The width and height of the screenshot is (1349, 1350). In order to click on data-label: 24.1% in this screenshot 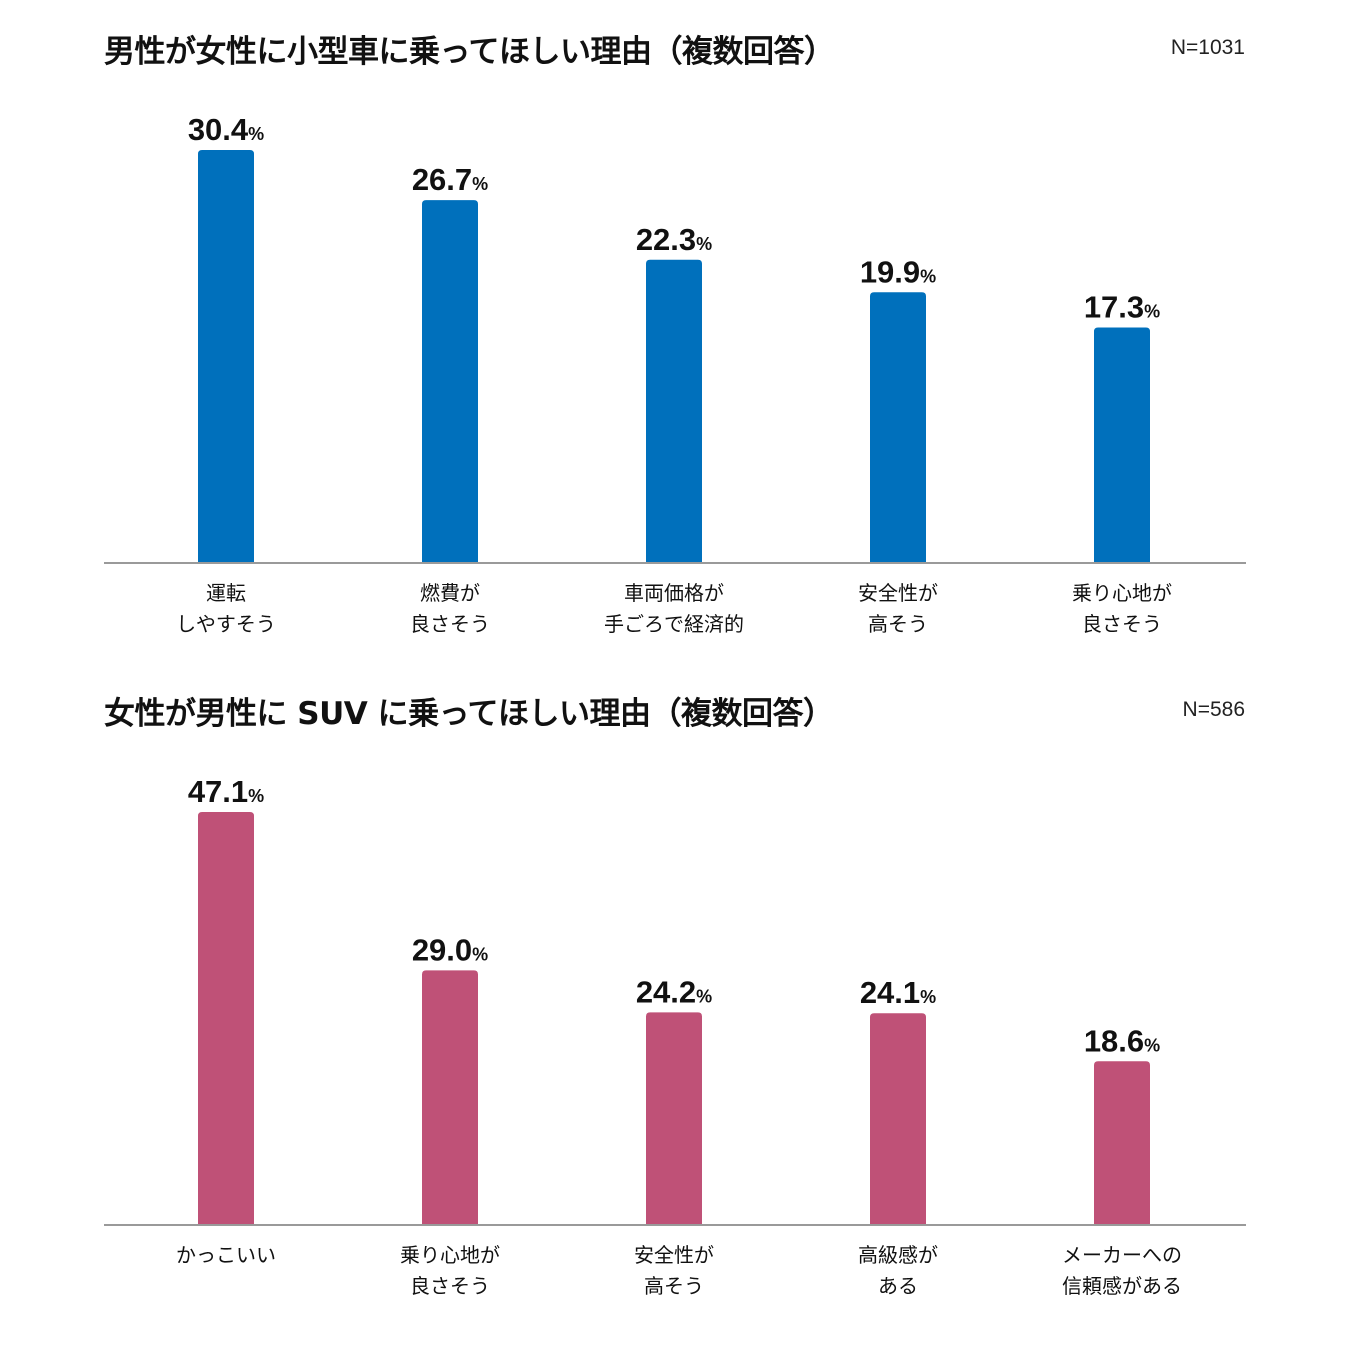, I will do `click(898, 992)`.